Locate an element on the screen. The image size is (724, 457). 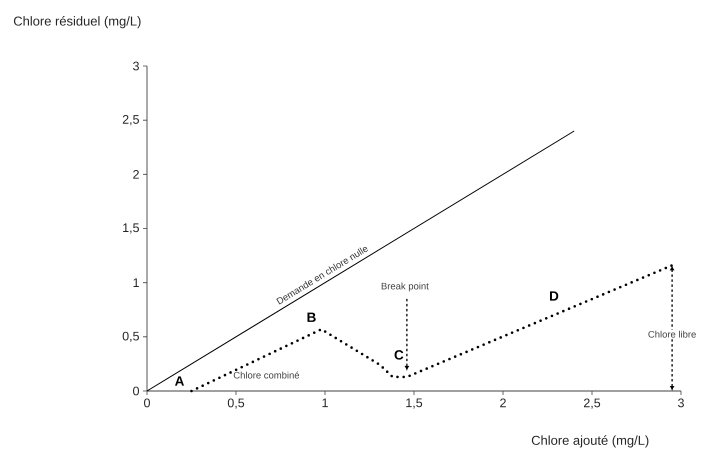
y-tick-label: 1 is located at coordinates (136, 282).